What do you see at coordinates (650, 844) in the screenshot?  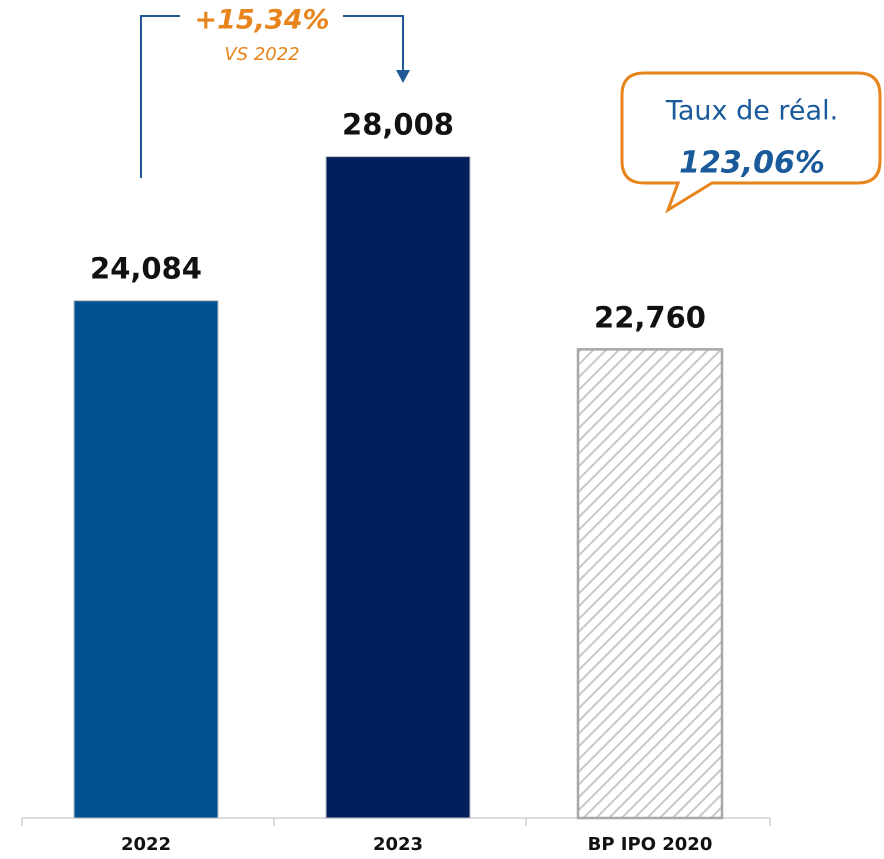 I see `x-tick-label: BP IPO 2020` at bounding box center [650, 844].